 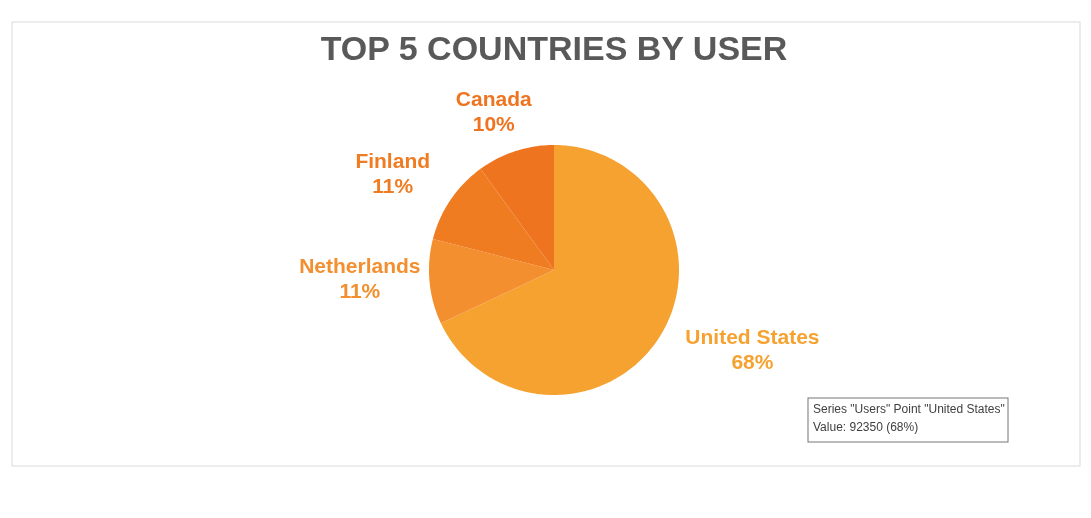 I want to click on text: Value: 92350 (68%), so click(x=866, y=427).